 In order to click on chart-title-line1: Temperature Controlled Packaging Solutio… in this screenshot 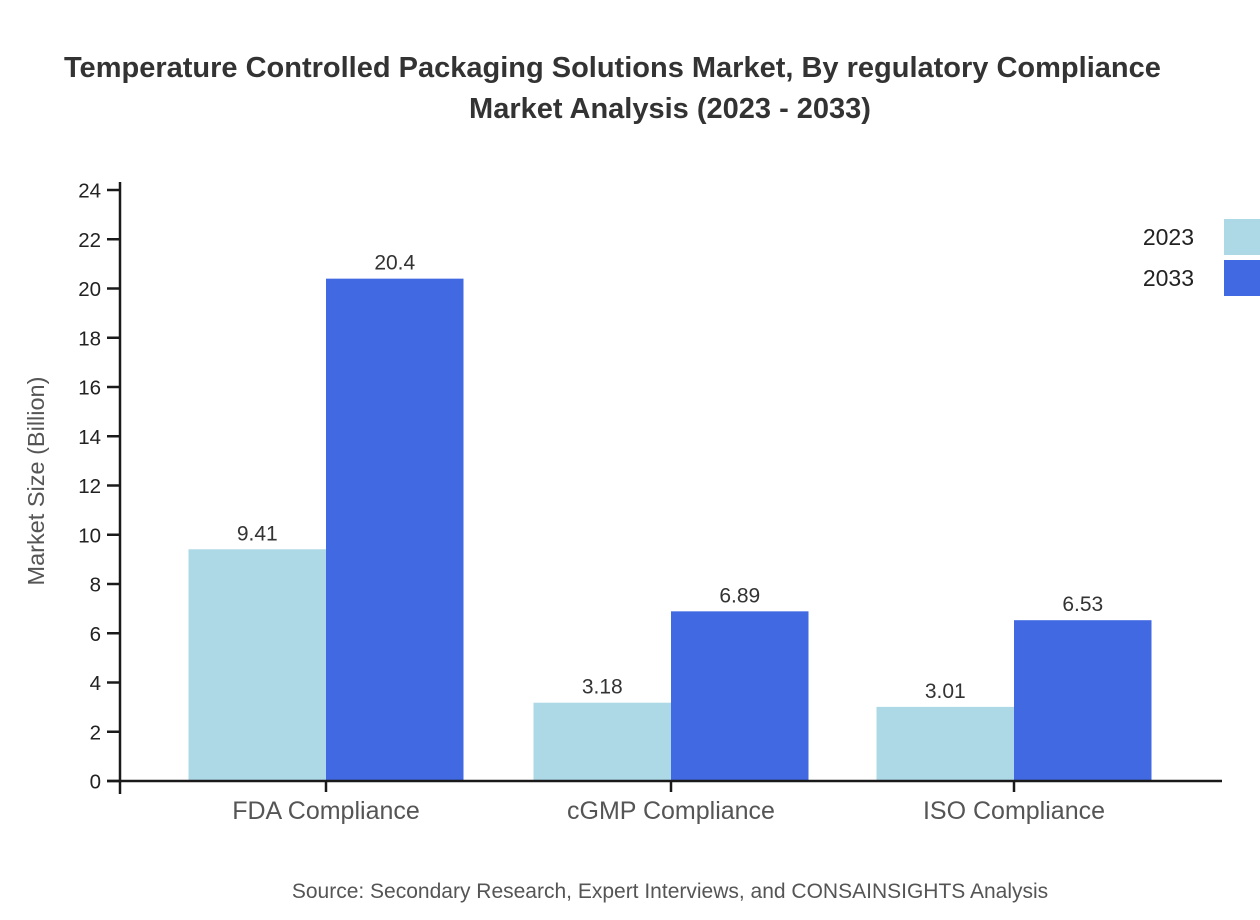, I will do `click(612, 68)`.